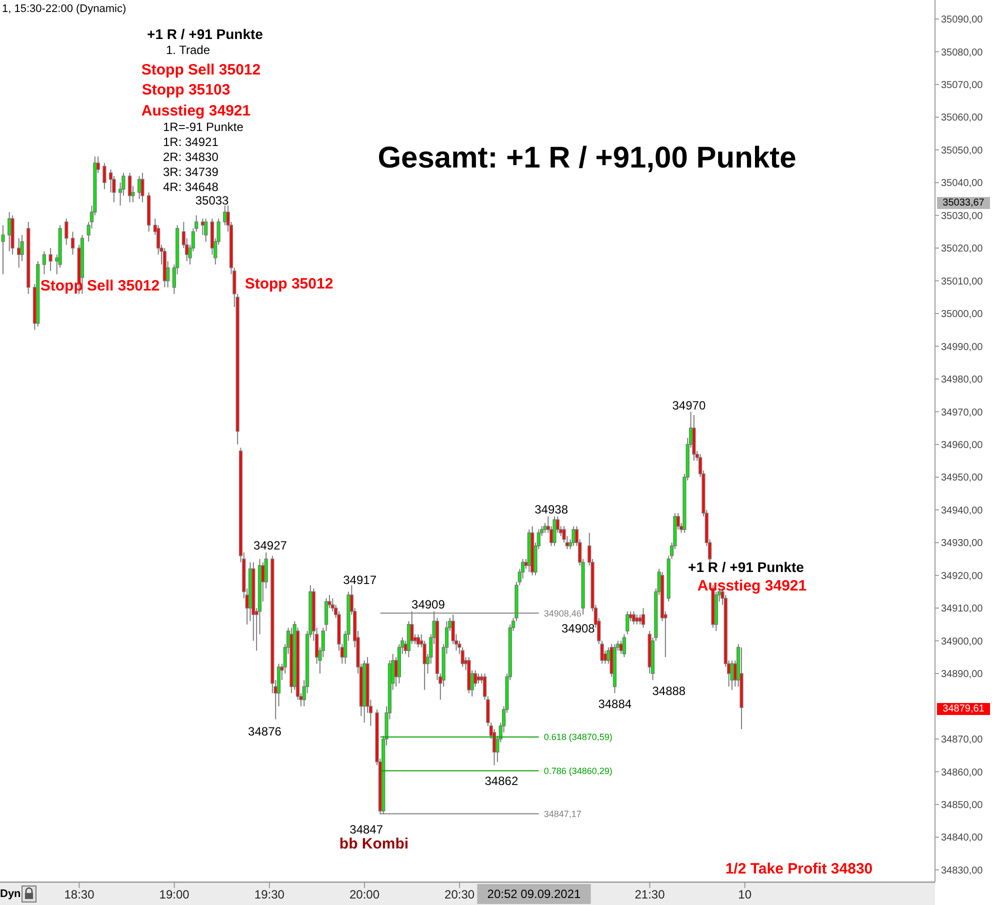 The height and width of the screenshot is (905, 992). I want to click on y-tick-label: 34940,00, so click(962, 510).